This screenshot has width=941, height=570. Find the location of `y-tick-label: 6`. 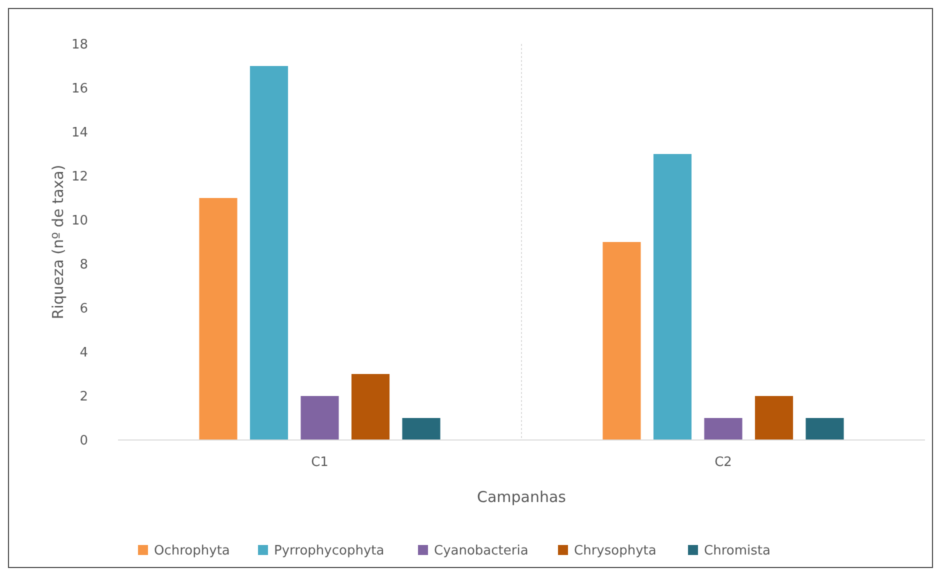

y-tick-label: 6 is located at coordinates (84, 309).